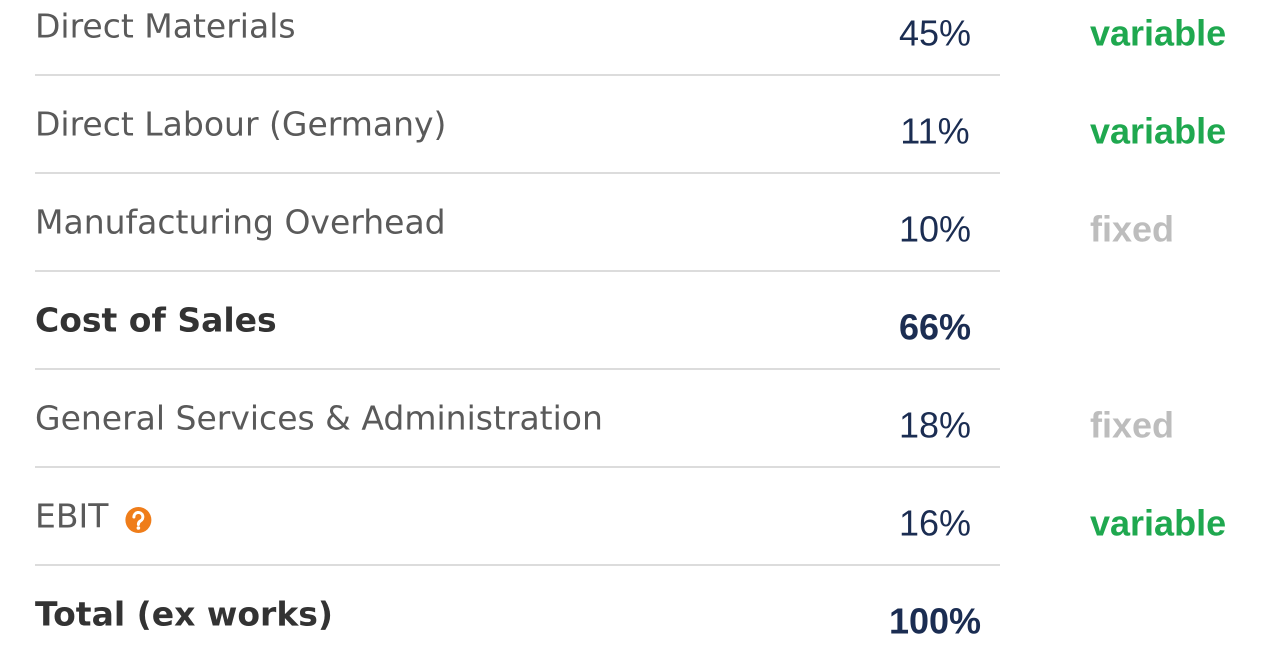 This screenshot has width=1269, height=661. Describe the element at coordinates (935, 33) in the screenshot. I see `row-value: 45%` at that location.